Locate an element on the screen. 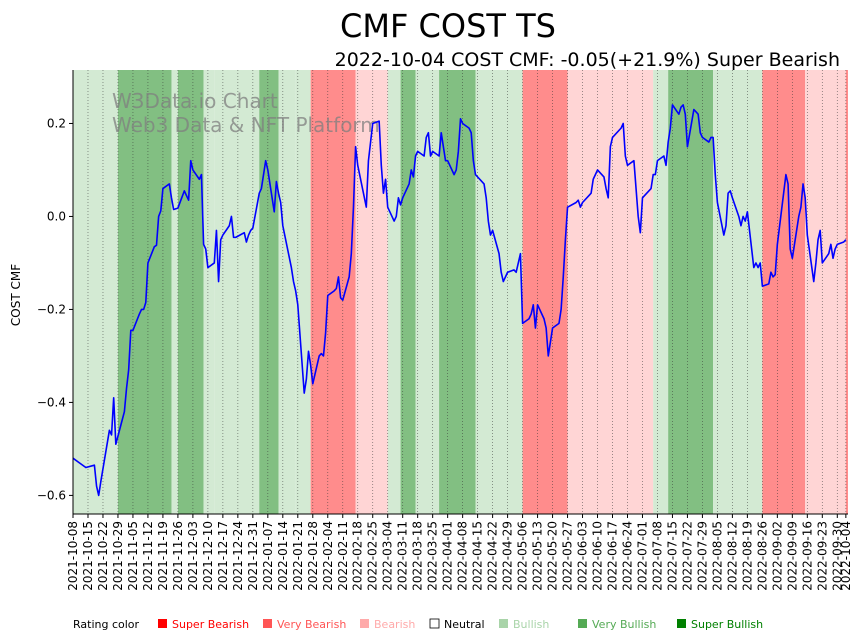 The image size is (867, 641). x-tick-label: 2022-07-01 is located at coordinates (642, 556).